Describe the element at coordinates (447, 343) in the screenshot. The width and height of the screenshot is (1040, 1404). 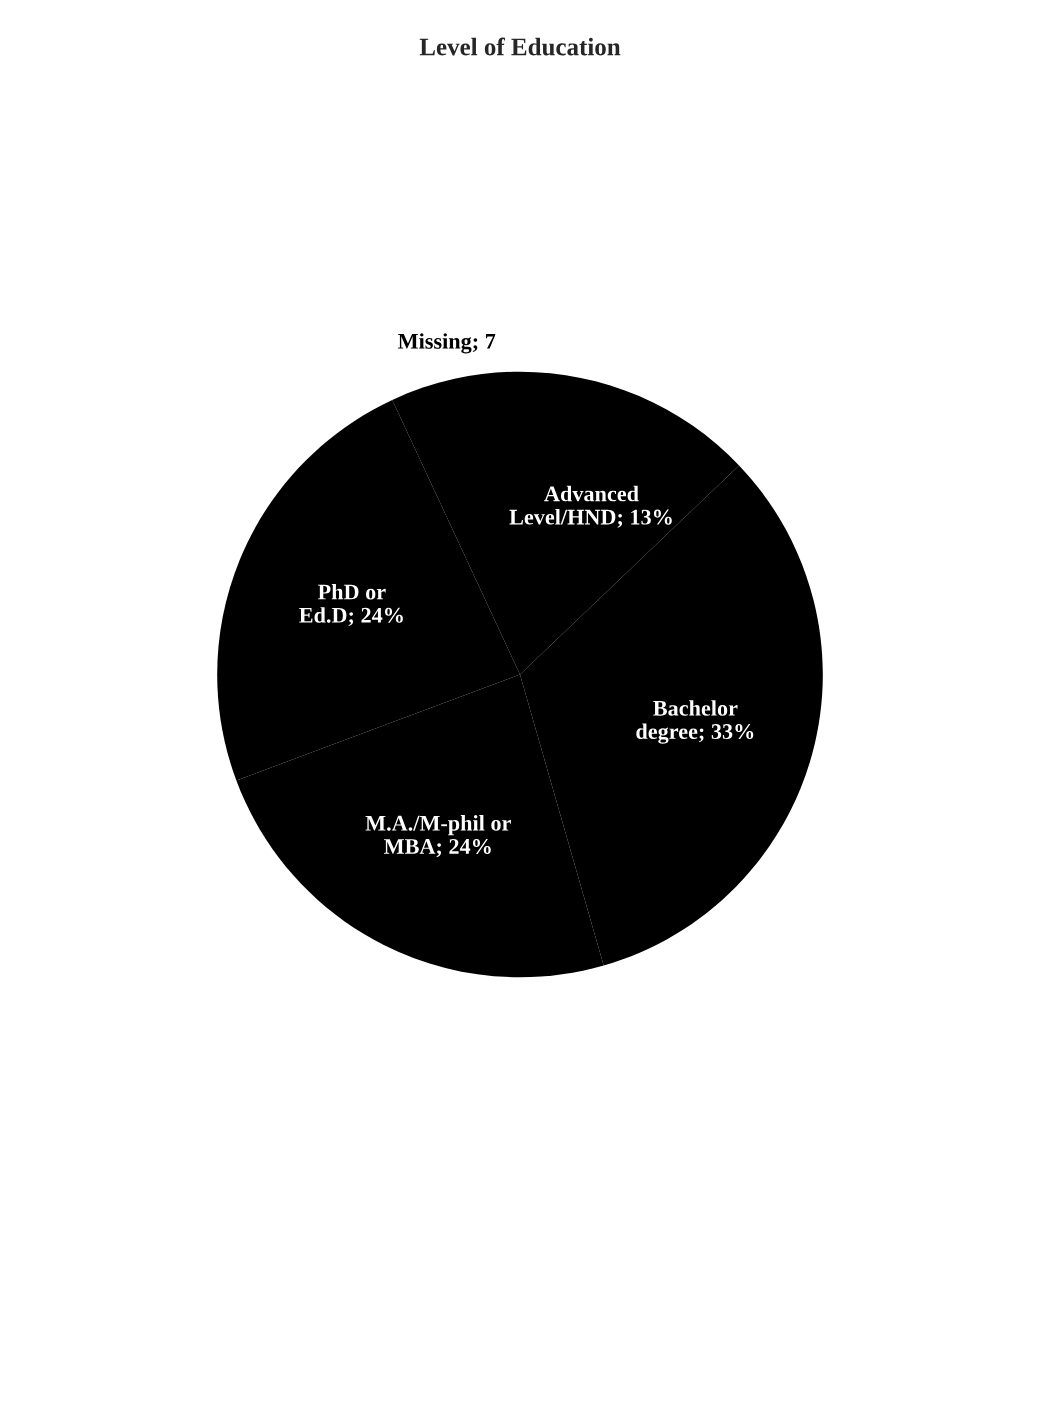
I see `slice-label: Missing; 7` at that location.